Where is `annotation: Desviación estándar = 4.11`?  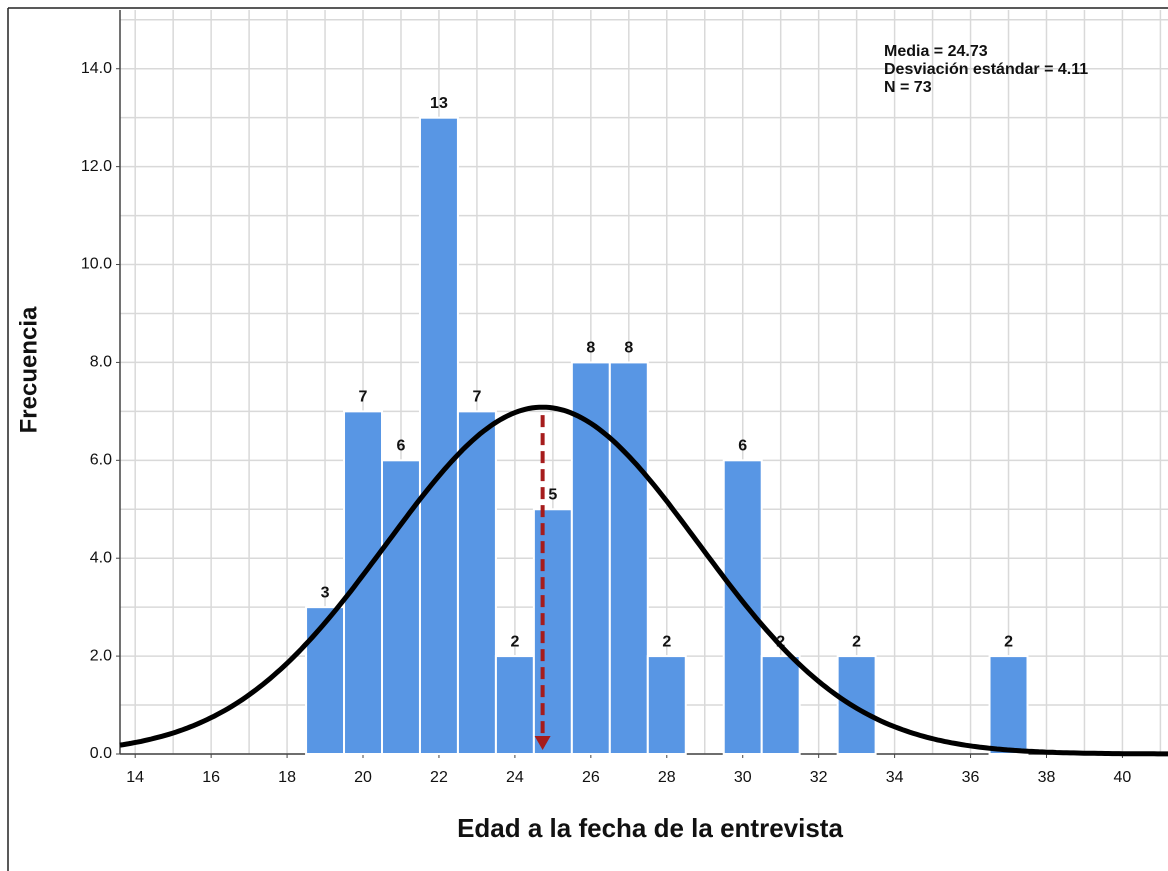
annotation: Desviación estándar = 4.11 is located at coordinates (986, 69).